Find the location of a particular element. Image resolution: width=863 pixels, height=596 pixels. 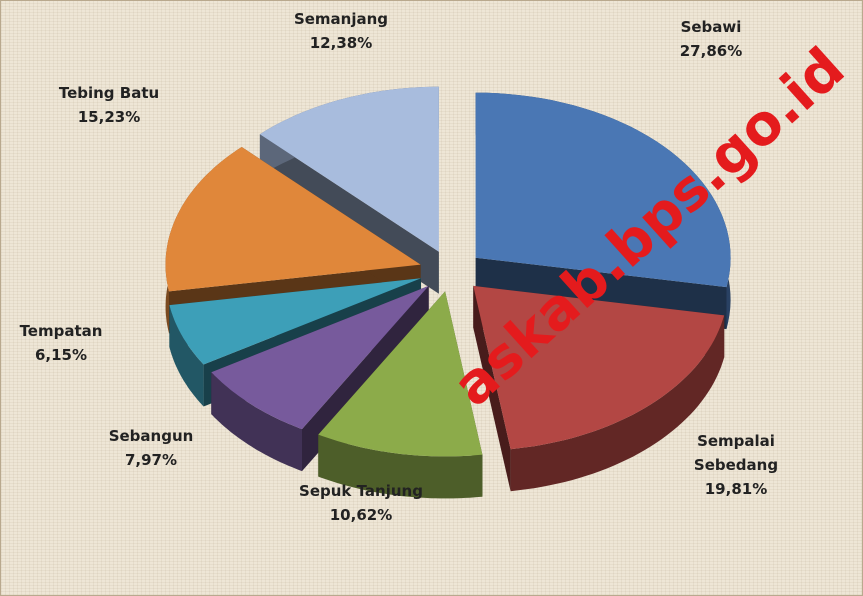

value-label: 7,97% is located at coordinates (151, 460).